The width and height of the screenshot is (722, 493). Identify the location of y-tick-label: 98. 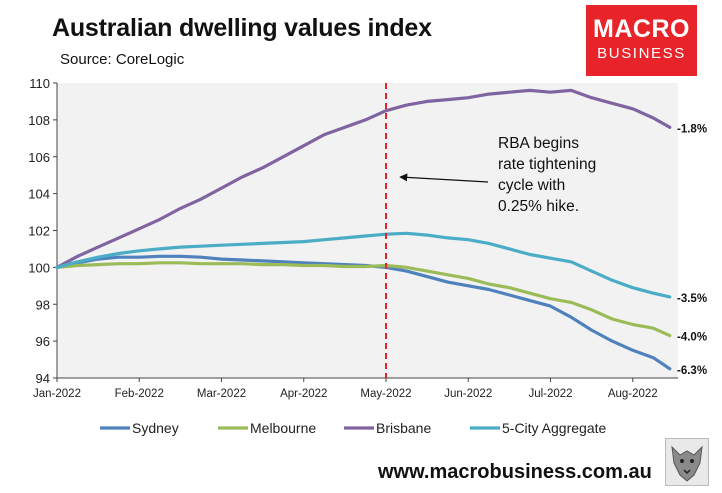
(43, 304).